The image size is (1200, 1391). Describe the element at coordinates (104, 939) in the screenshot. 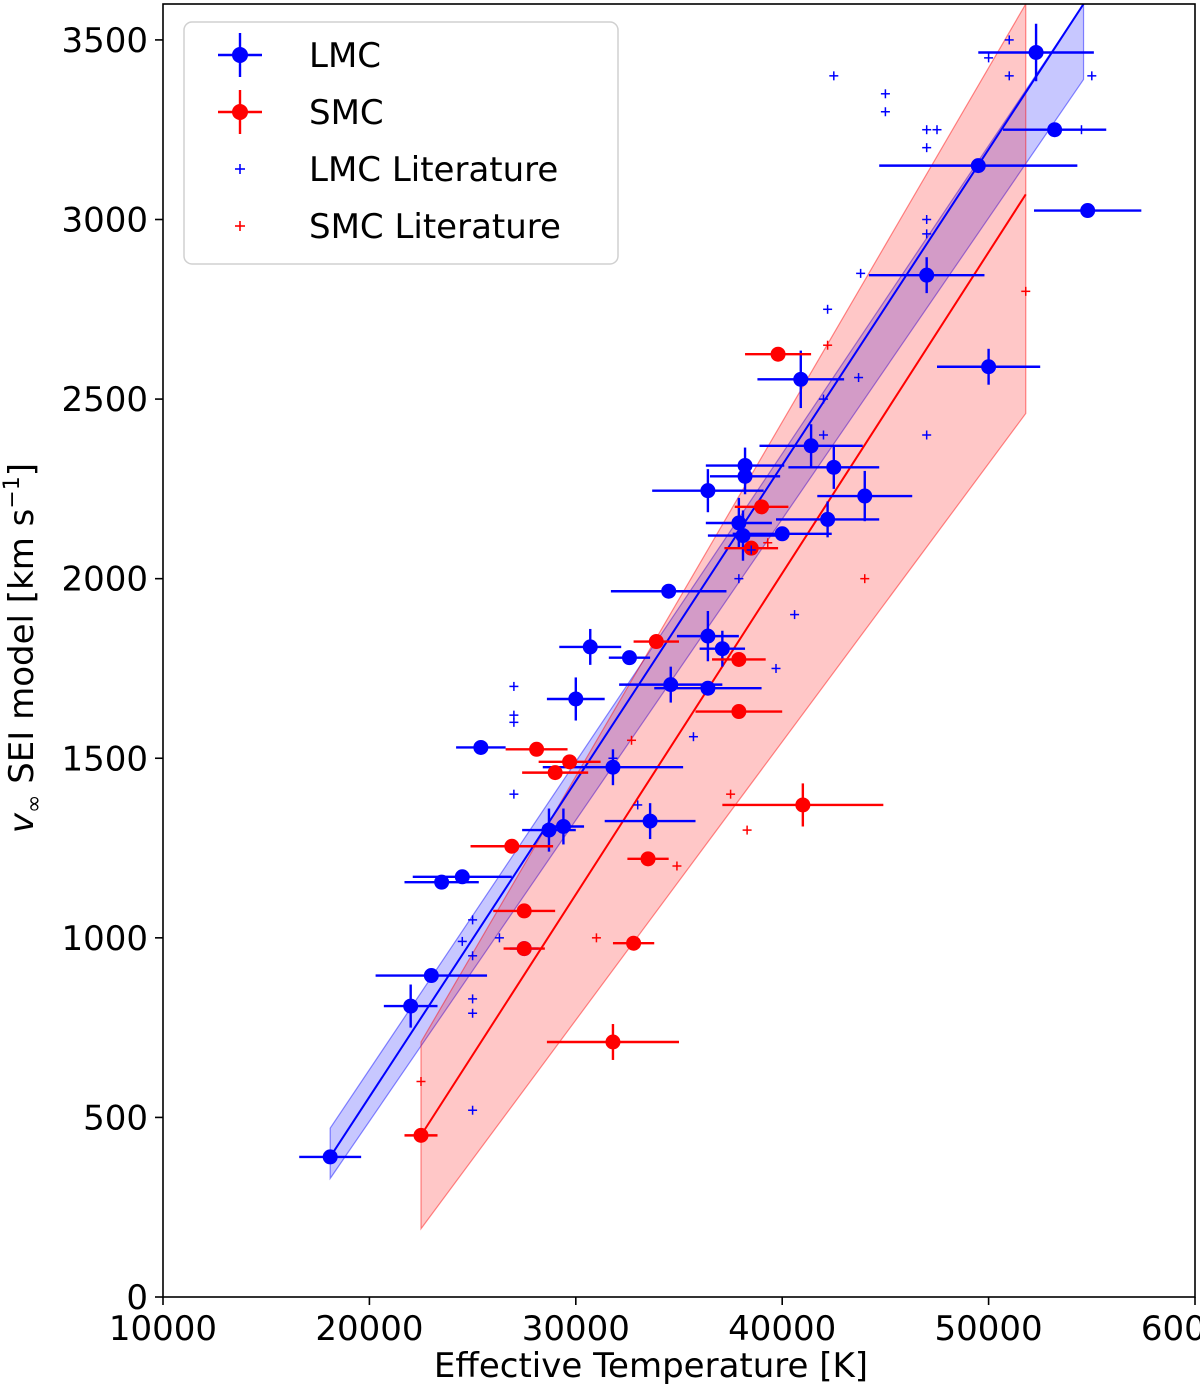

I see `y-tick-label: 1000` at that location.